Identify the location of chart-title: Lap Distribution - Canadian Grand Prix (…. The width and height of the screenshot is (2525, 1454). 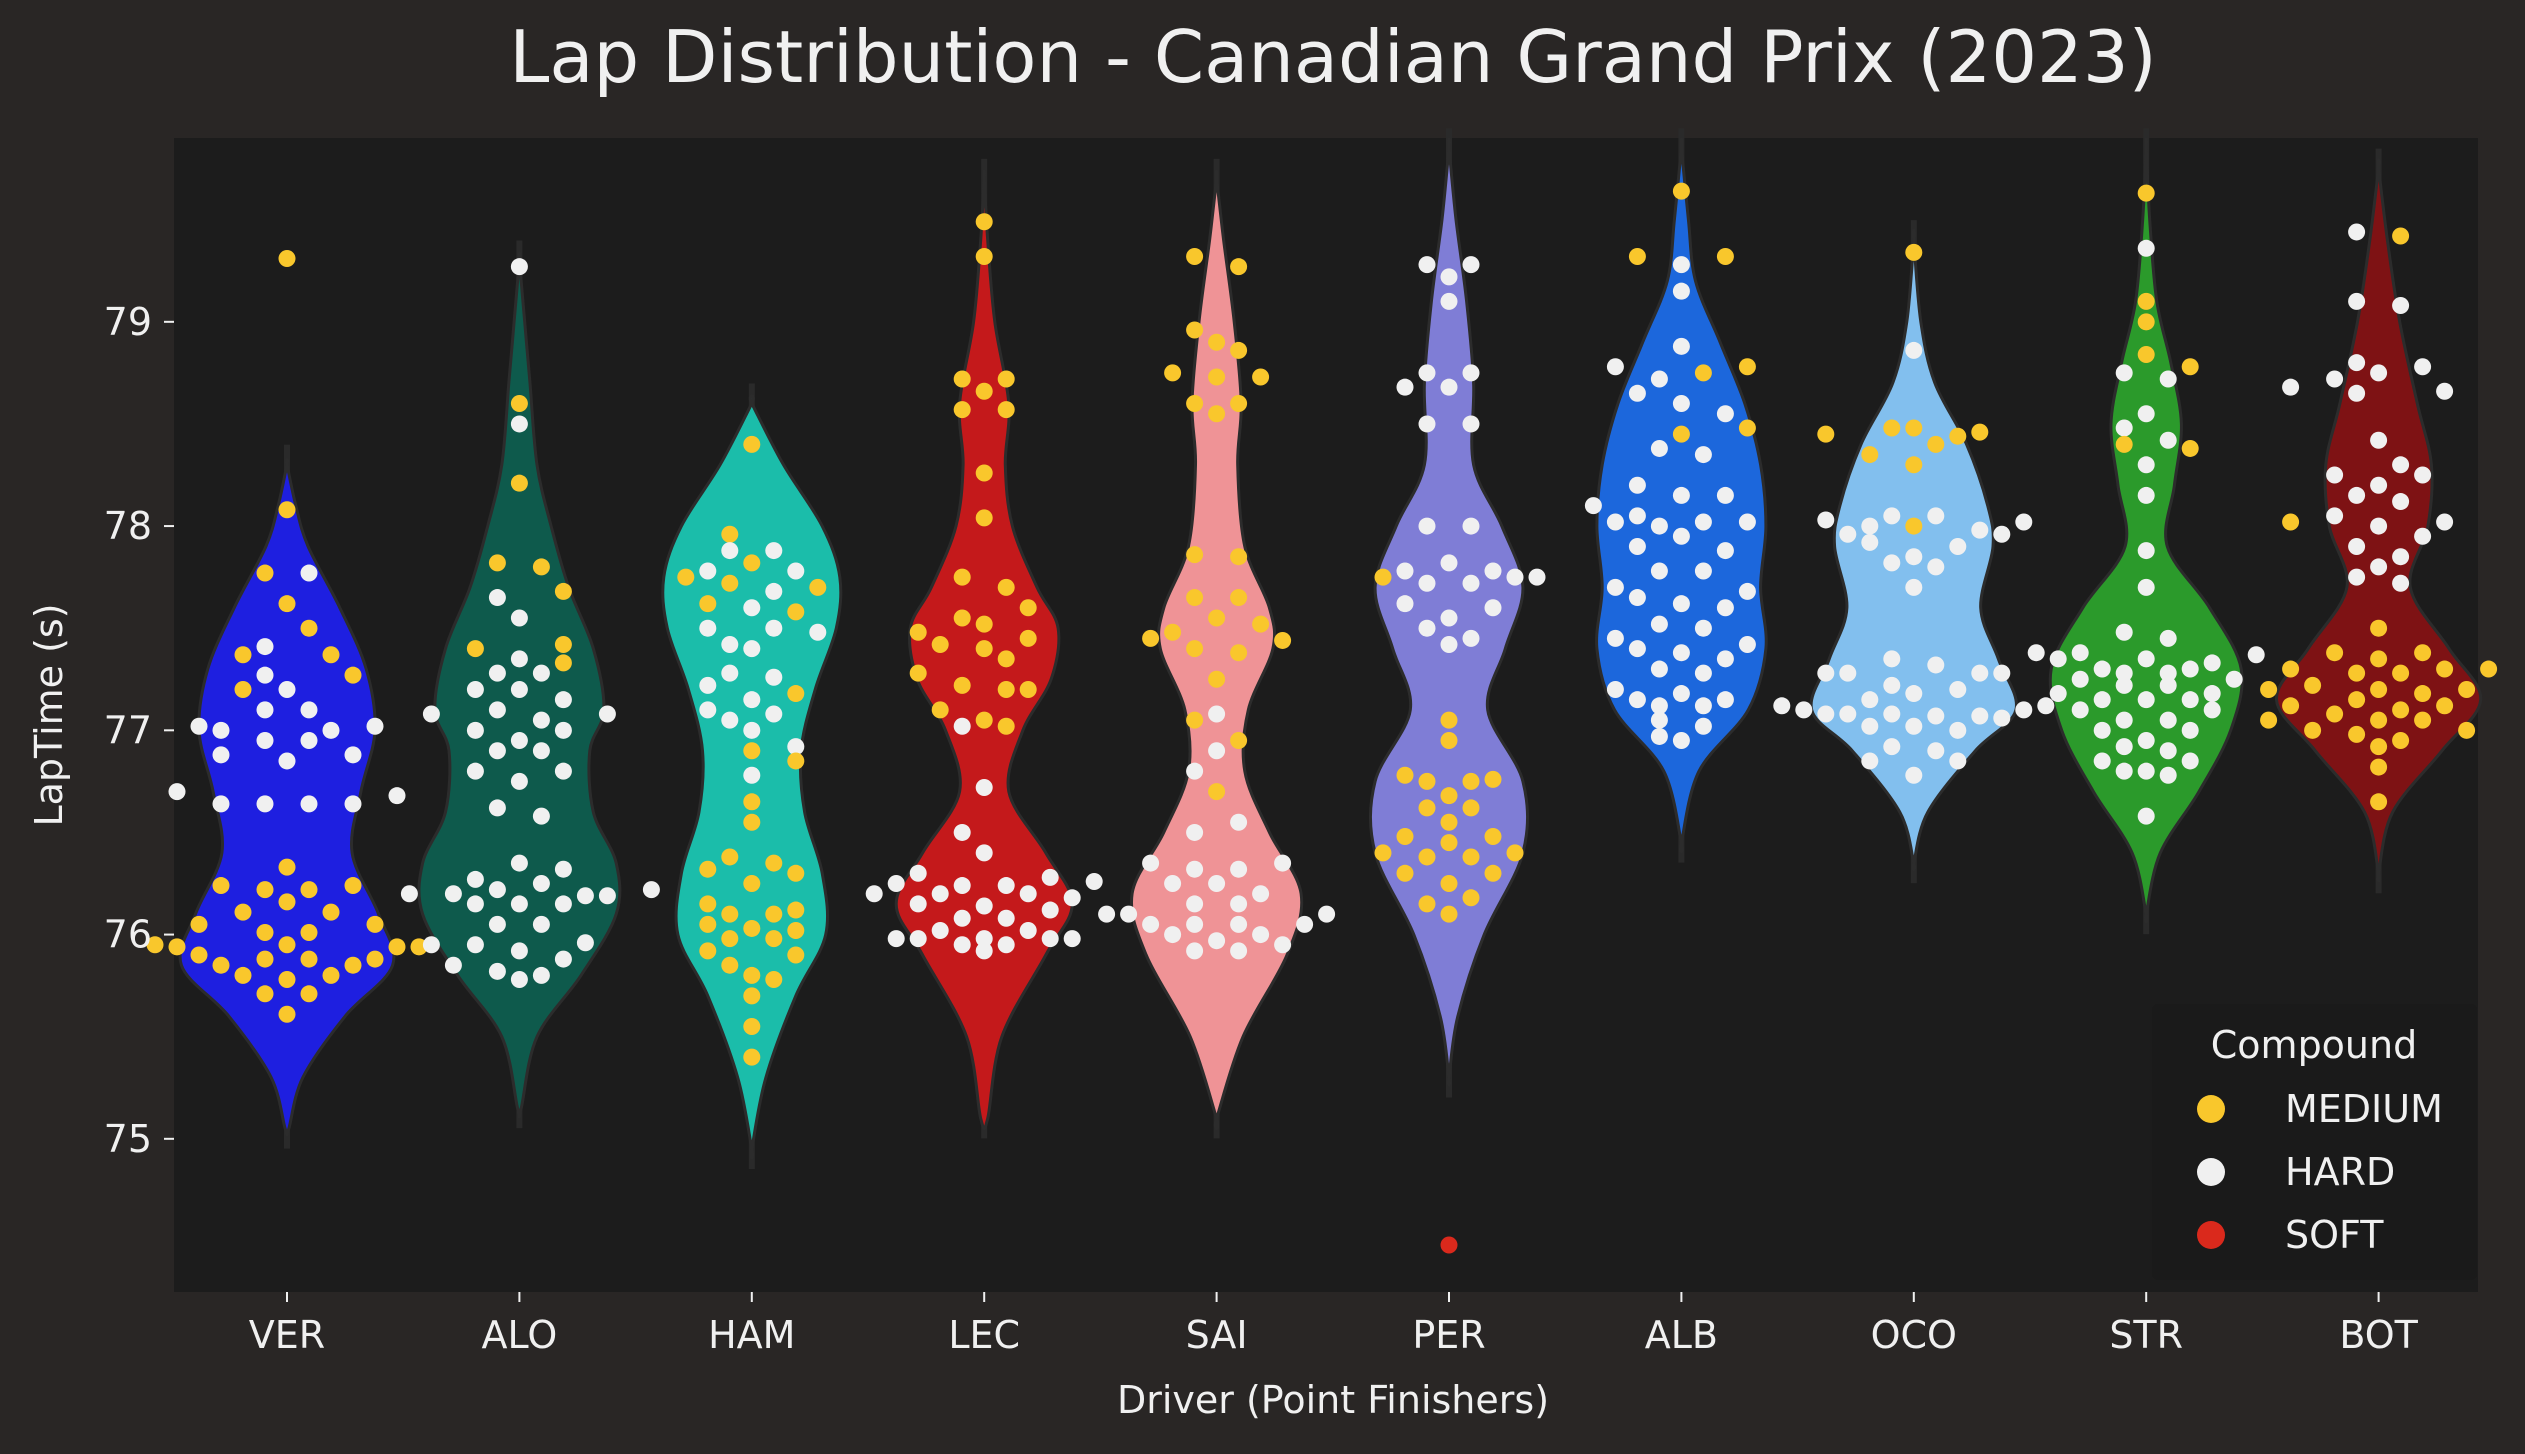
(1333, 57).